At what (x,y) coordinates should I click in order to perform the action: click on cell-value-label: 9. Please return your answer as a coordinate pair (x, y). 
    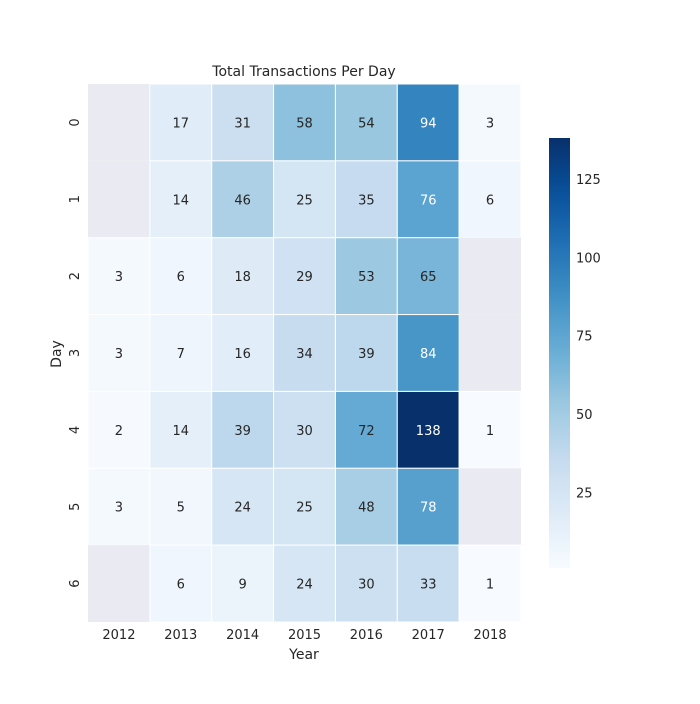
    Looking at the image, I should click on (243, 585).